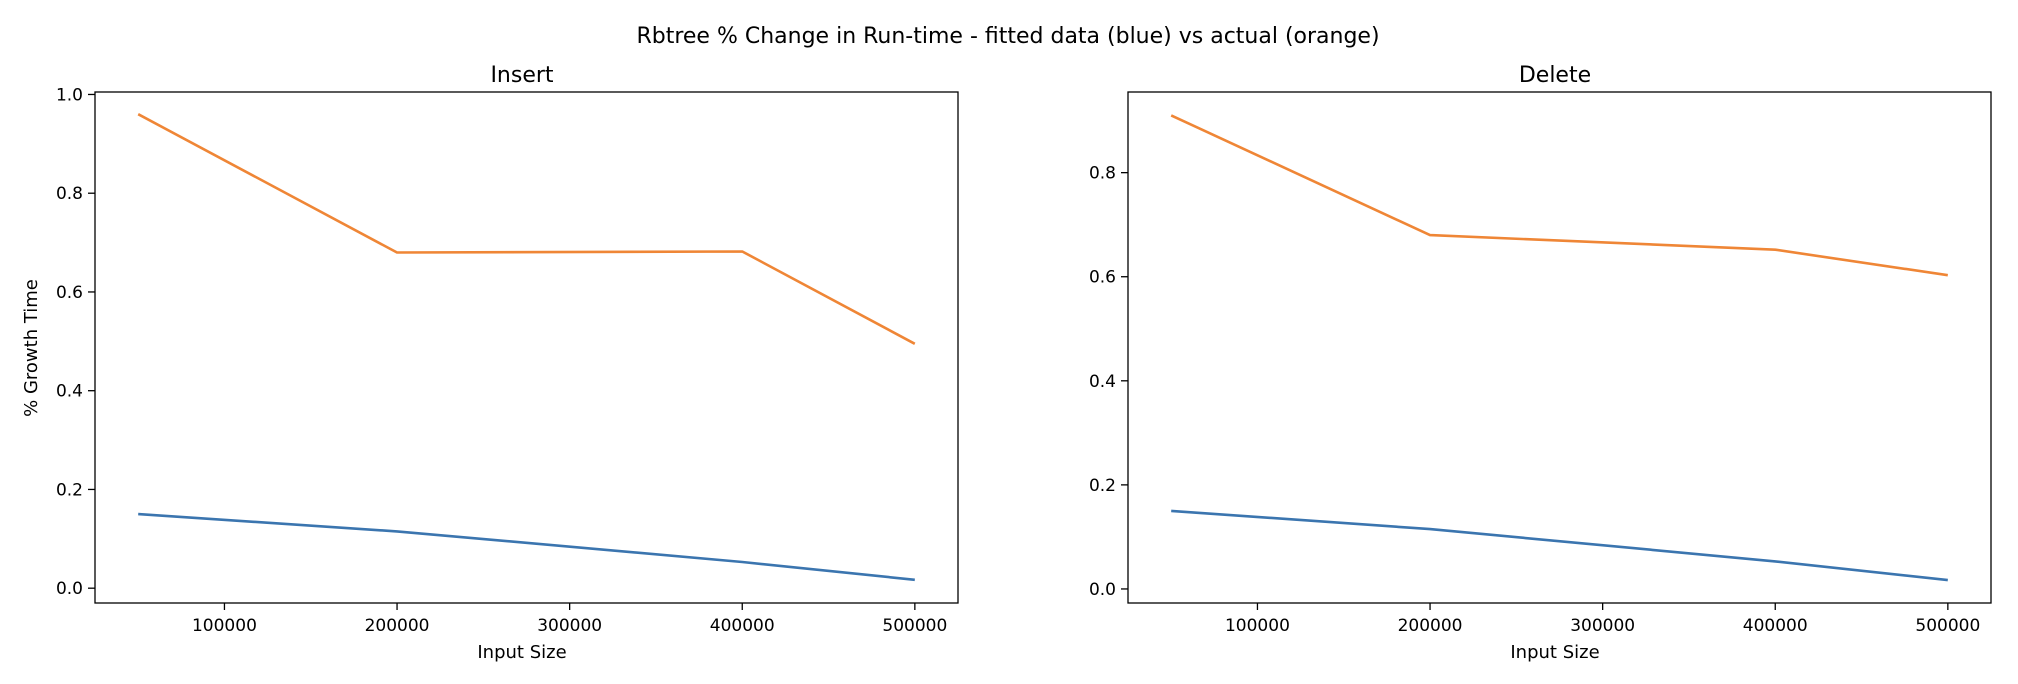  I want to click on insert-fitted-line, so click(526, 547).